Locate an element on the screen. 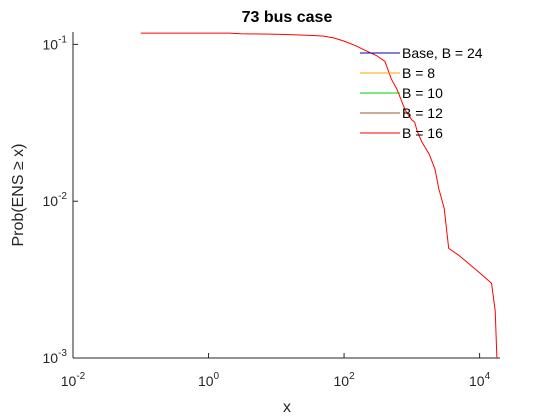 The height and width of the screenshot is (420, 560). y-tick-label-exponent: -2 is located at coordinates (62, 196).